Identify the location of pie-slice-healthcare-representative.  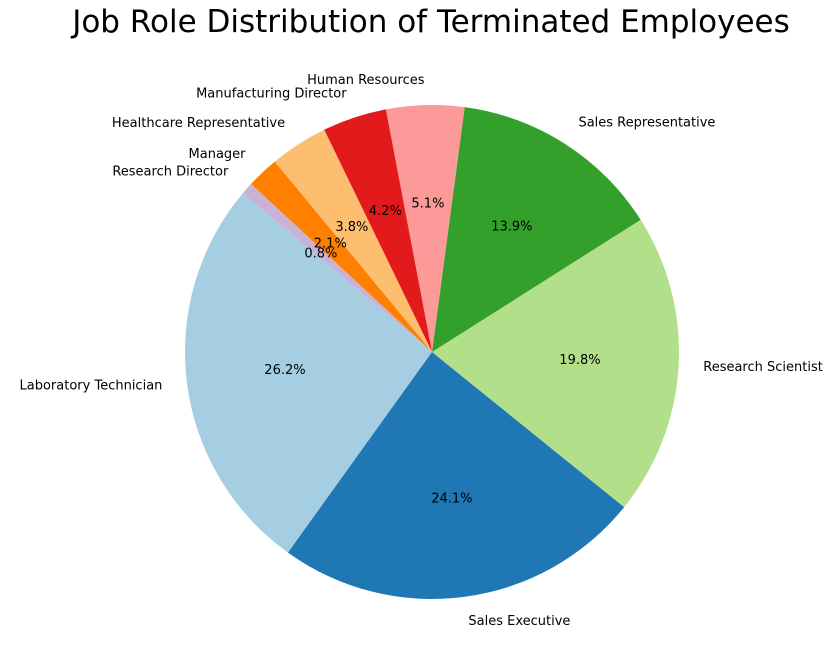
(353, 240).